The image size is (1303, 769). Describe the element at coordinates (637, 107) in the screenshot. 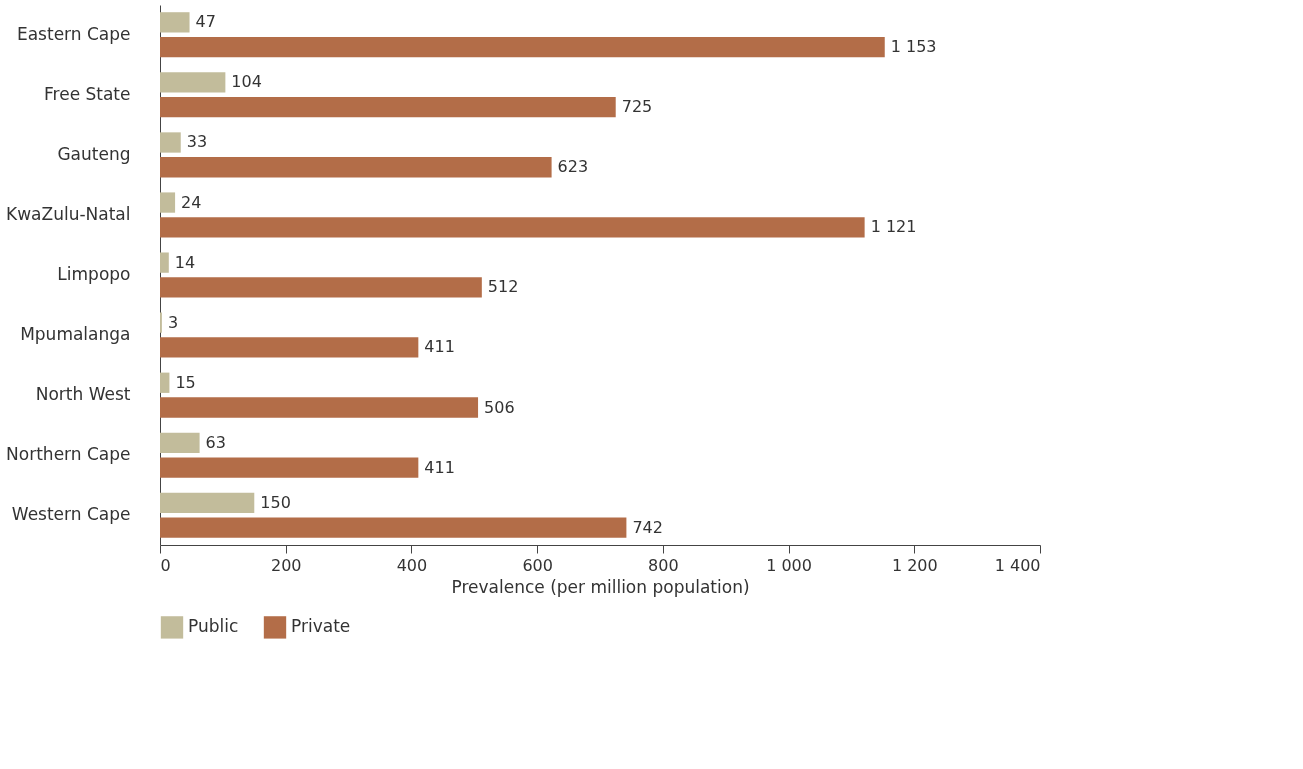

I see `data-label: 725` at that location.